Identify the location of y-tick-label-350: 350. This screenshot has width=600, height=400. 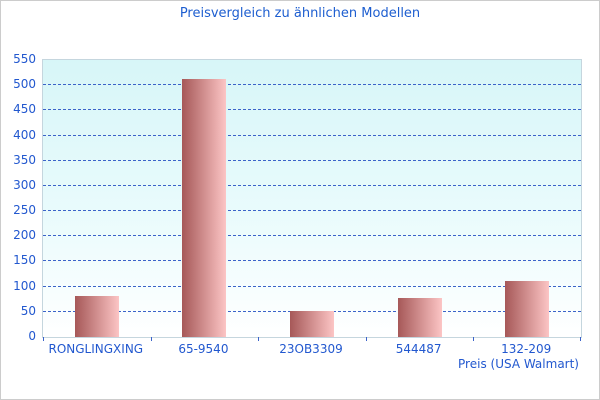
(24, 159).